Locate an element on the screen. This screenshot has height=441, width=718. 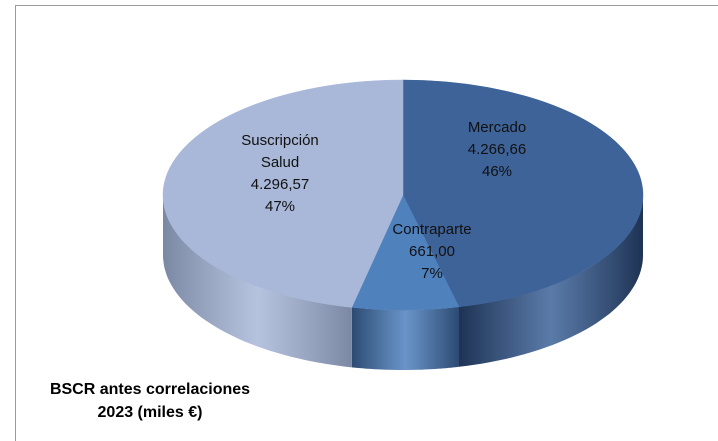
label-percent: 47% is located at coordinates (280, 206).